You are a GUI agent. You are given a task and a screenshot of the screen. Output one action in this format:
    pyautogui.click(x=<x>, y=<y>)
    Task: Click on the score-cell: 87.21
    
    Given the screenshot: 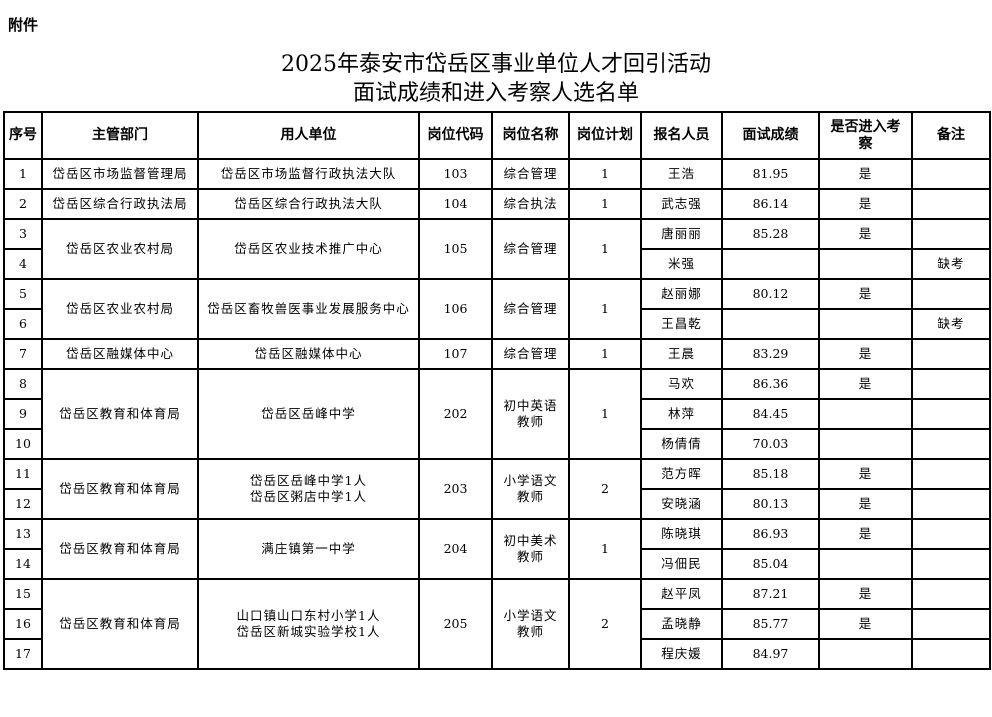 What is the action you would take?
    pyautogui.click(x=770, y=594)
    